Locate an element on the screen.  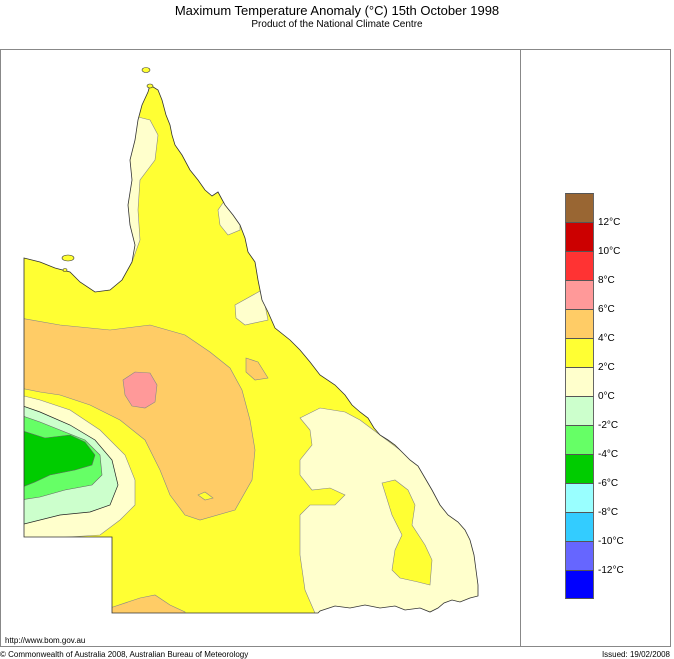
legend-band-minus4-minus2 is located at coordinates (579, 439).